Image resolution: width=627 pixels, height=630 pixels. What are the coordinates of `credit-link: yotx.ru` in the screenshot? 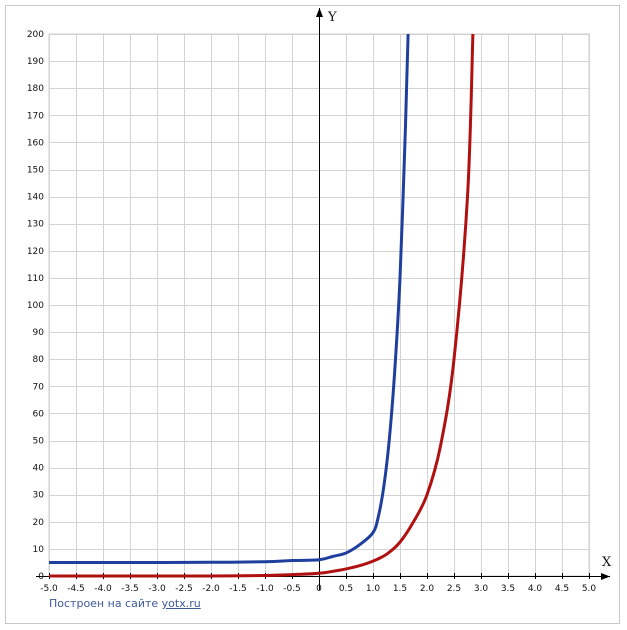 It's located at (181, 603).